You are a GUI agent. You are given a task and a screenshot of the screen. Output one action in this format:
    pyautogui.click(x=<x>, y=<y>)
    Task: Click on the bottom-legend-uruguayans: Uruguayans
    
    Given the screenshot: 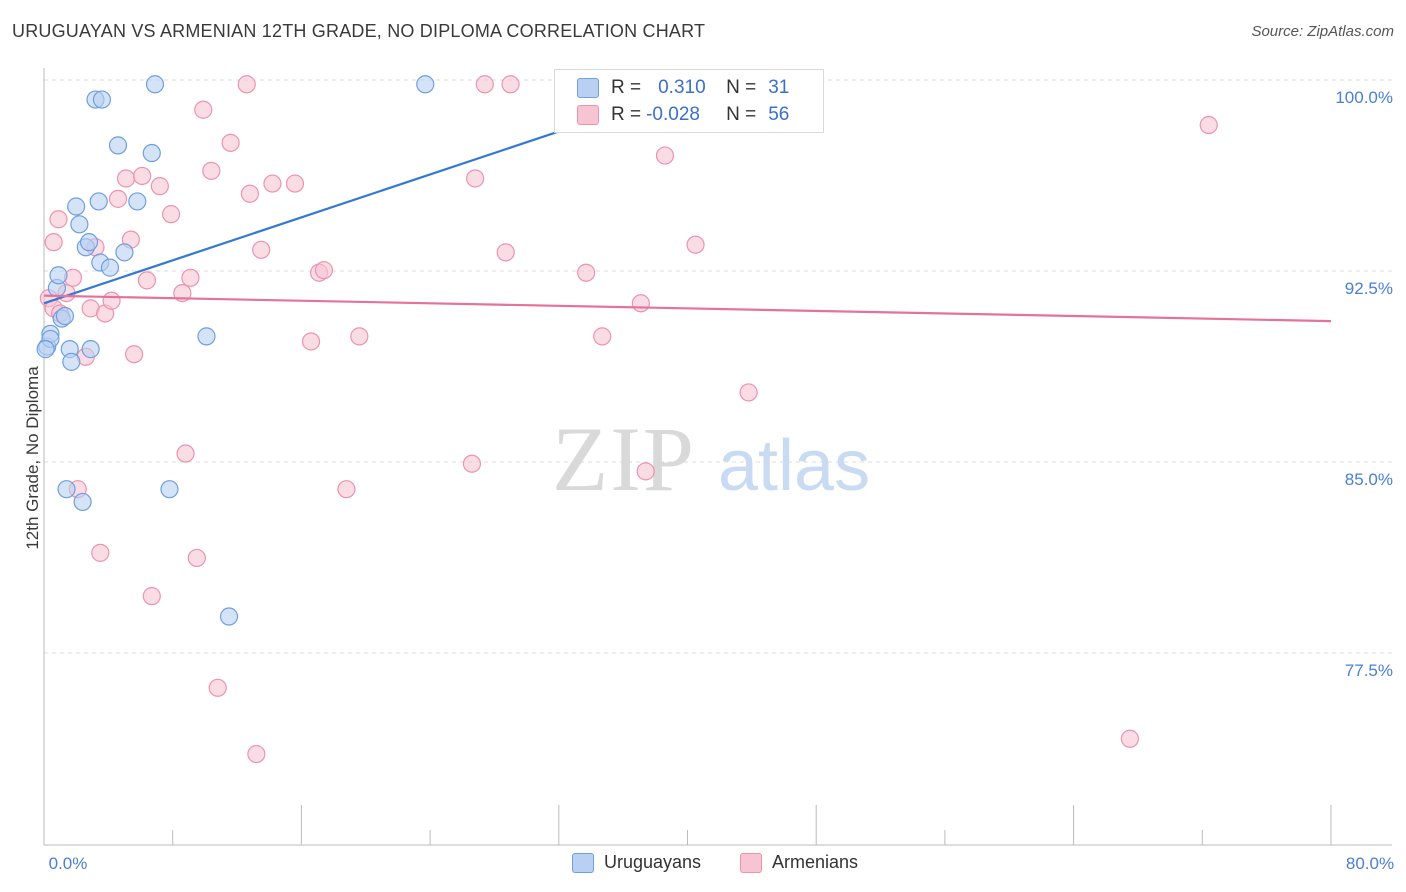 What is the action you would take?
    pyautogui.click(x=636, y=862)
    